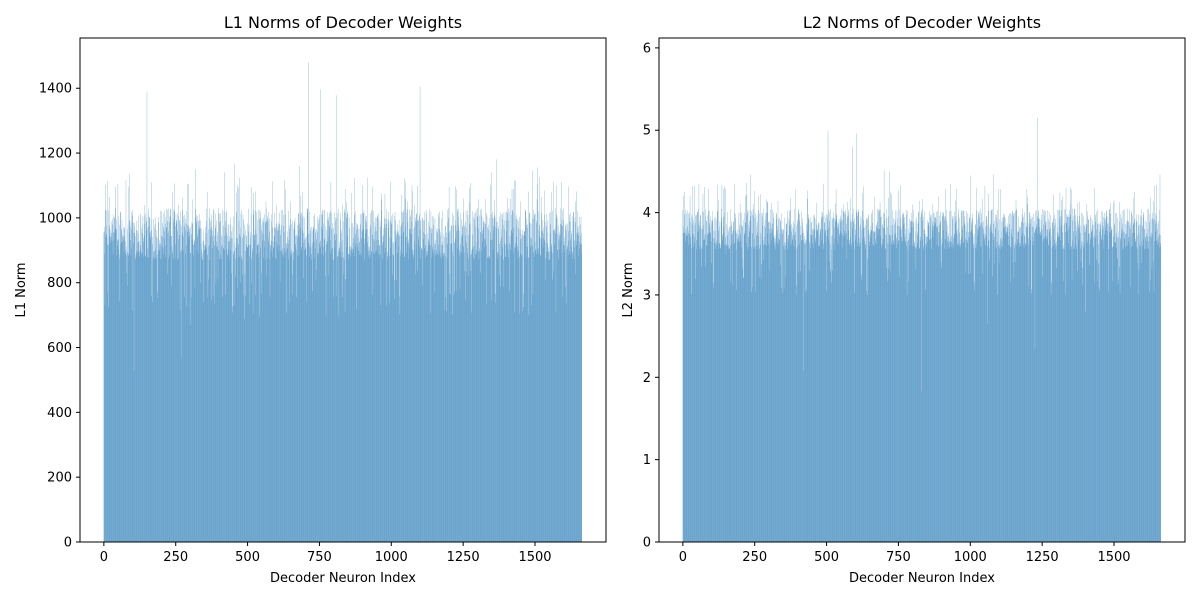  What do you see at coordinates (55, 154) in the screenshot?
I see `y-tick-label: 1200` at bounding box center [55, 154].